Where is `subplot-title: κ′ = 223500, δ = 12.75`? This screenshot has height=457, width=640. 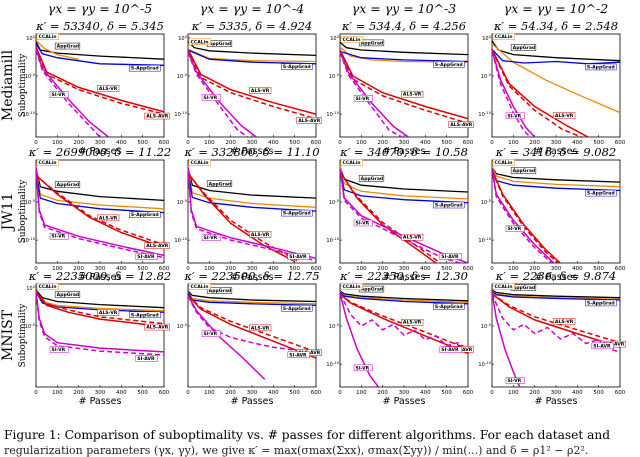 subplot-title: κ′ = 223500, δ = 12.75 is located at coordinates (251, 276).